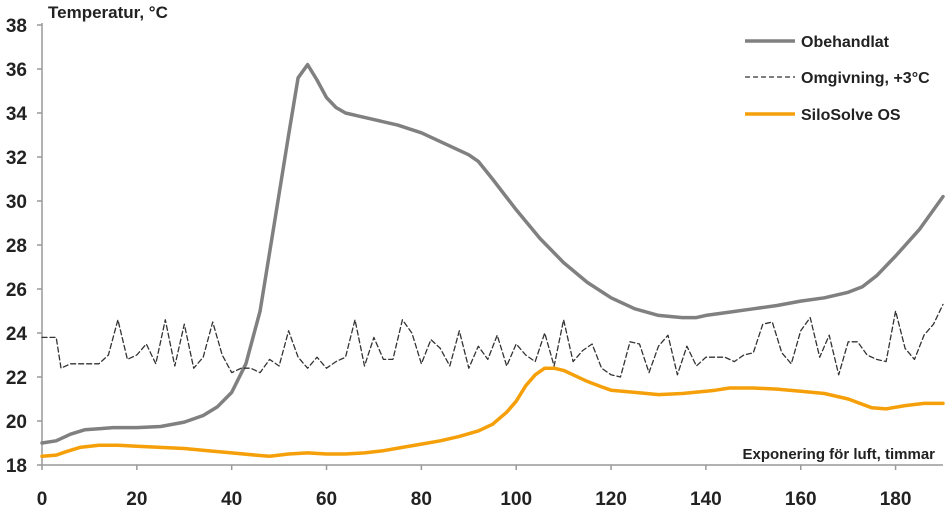 Image resolution: width=950 pixels, height=513 pixels. I want to click on y-axis-label: Temperatur, °C, so click(108, 12).